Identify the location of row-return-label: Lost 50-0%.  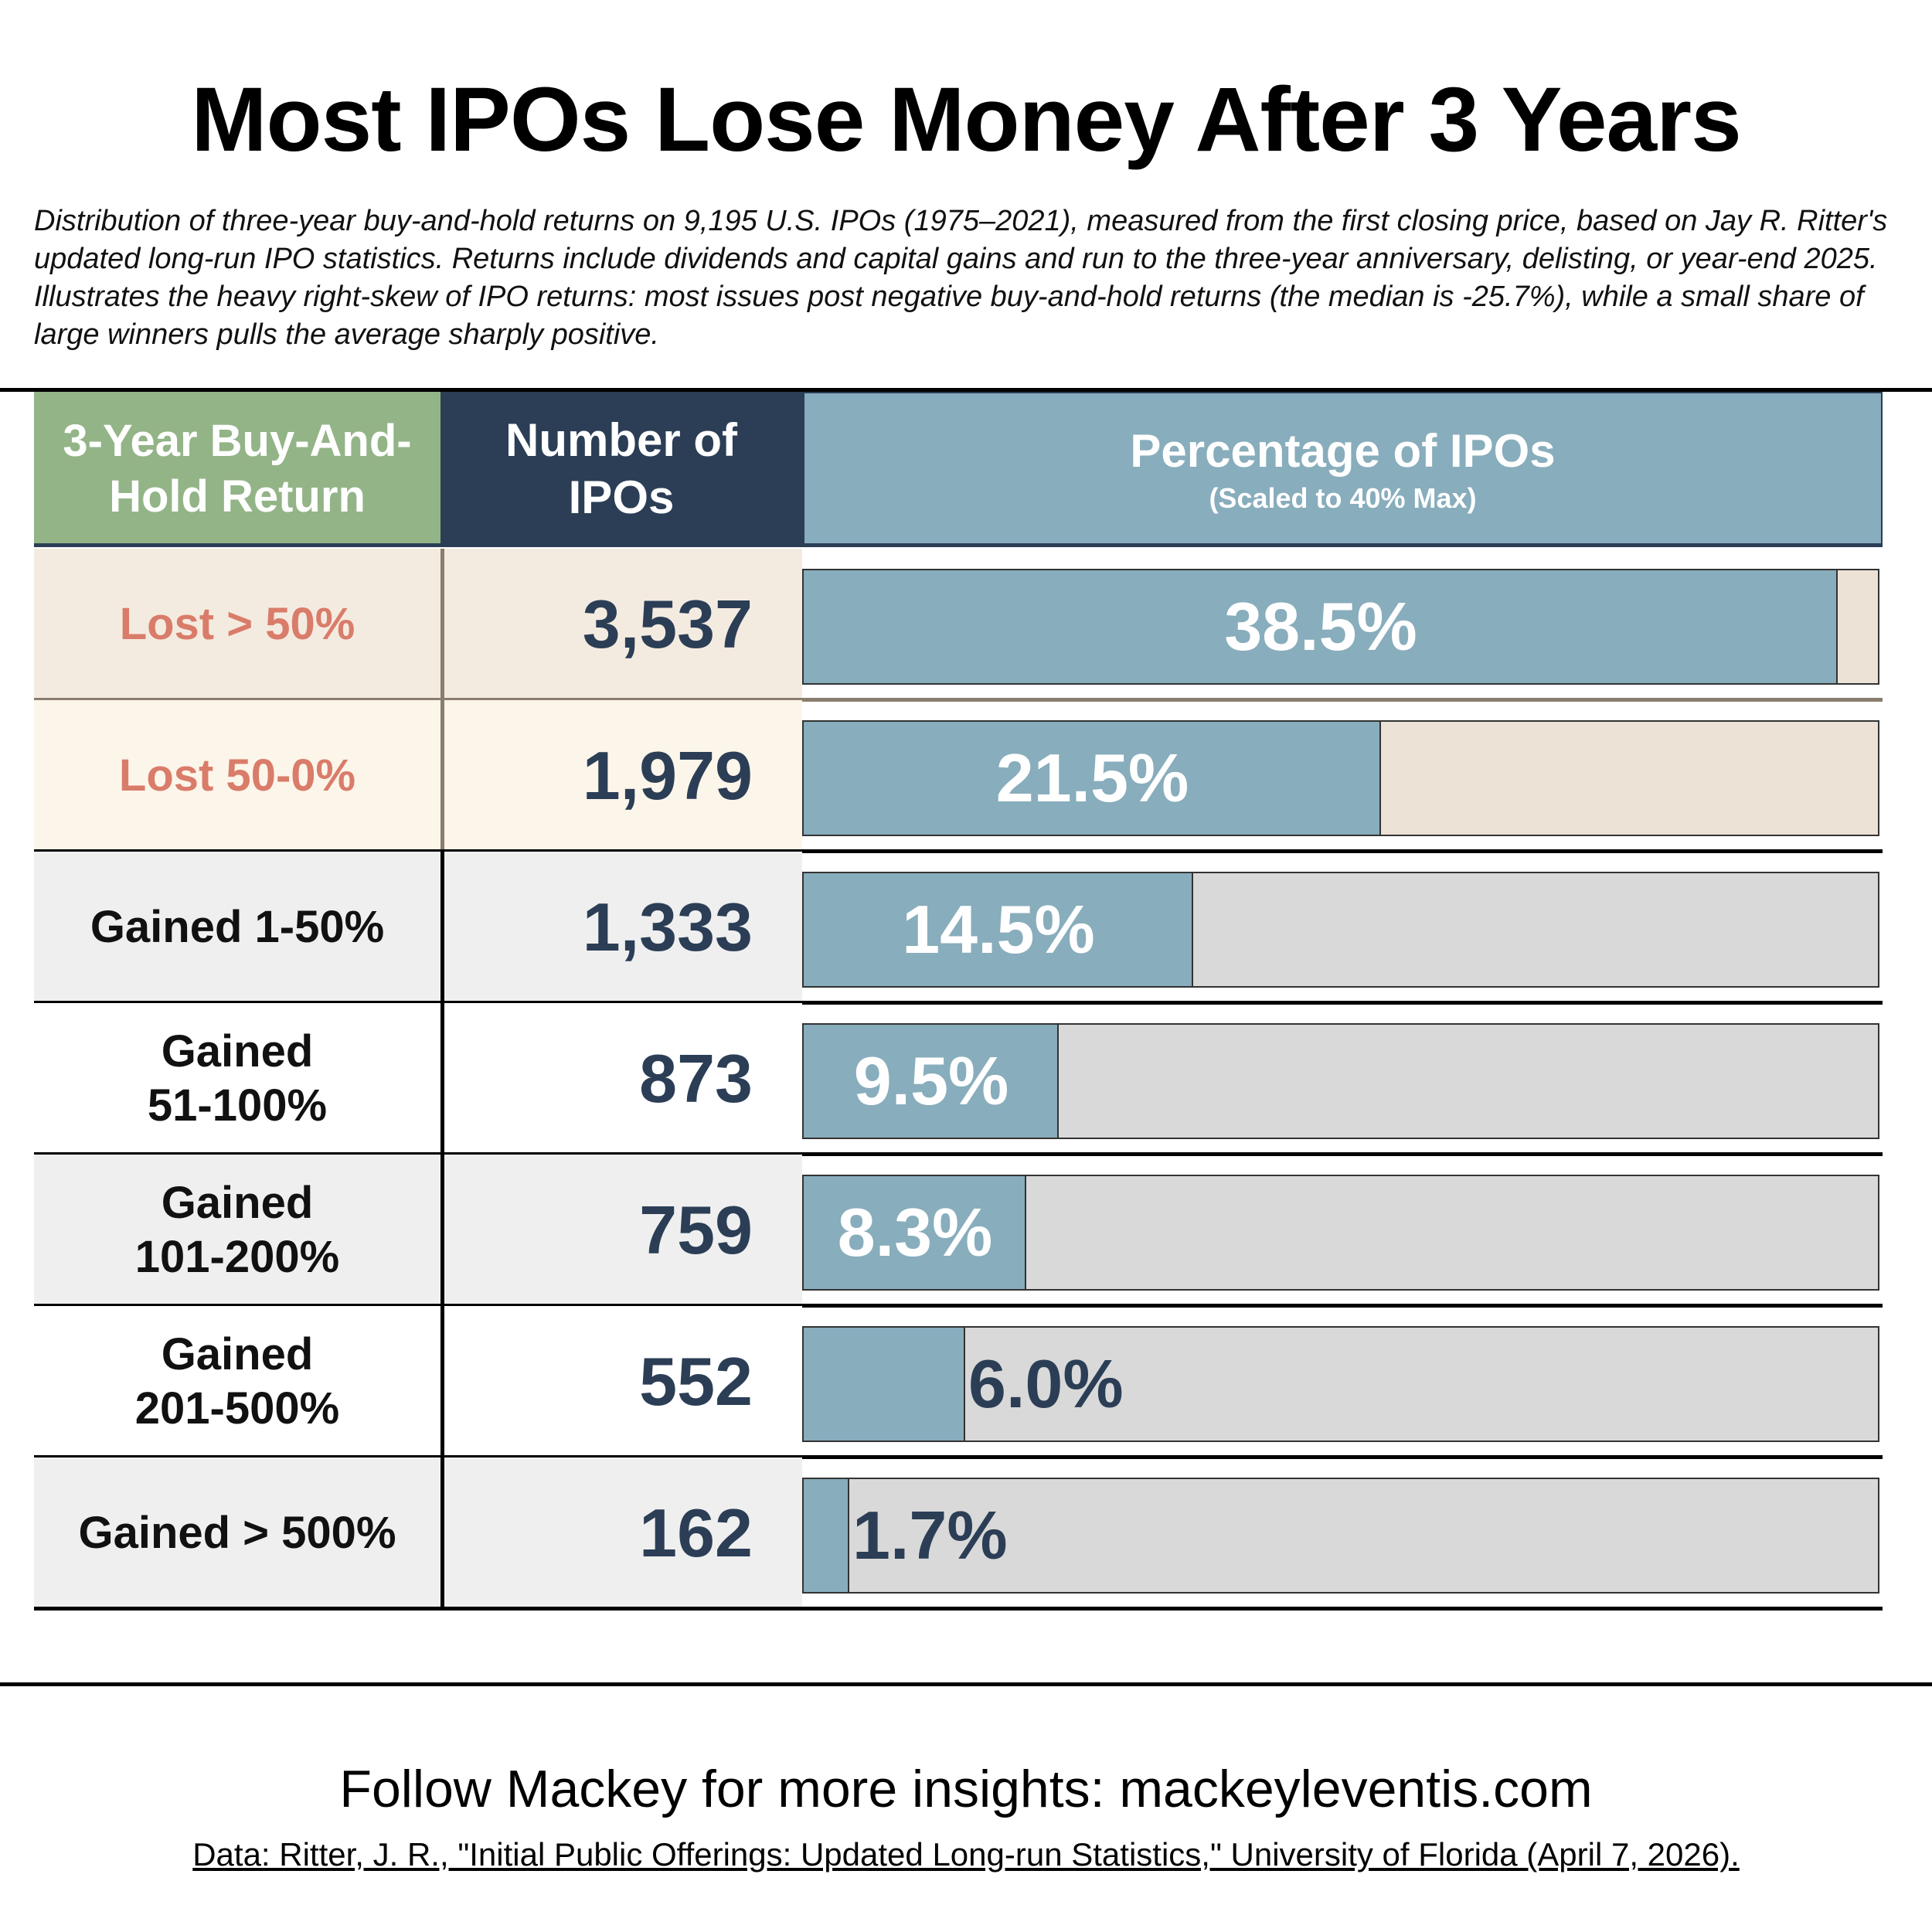
(237, 776).